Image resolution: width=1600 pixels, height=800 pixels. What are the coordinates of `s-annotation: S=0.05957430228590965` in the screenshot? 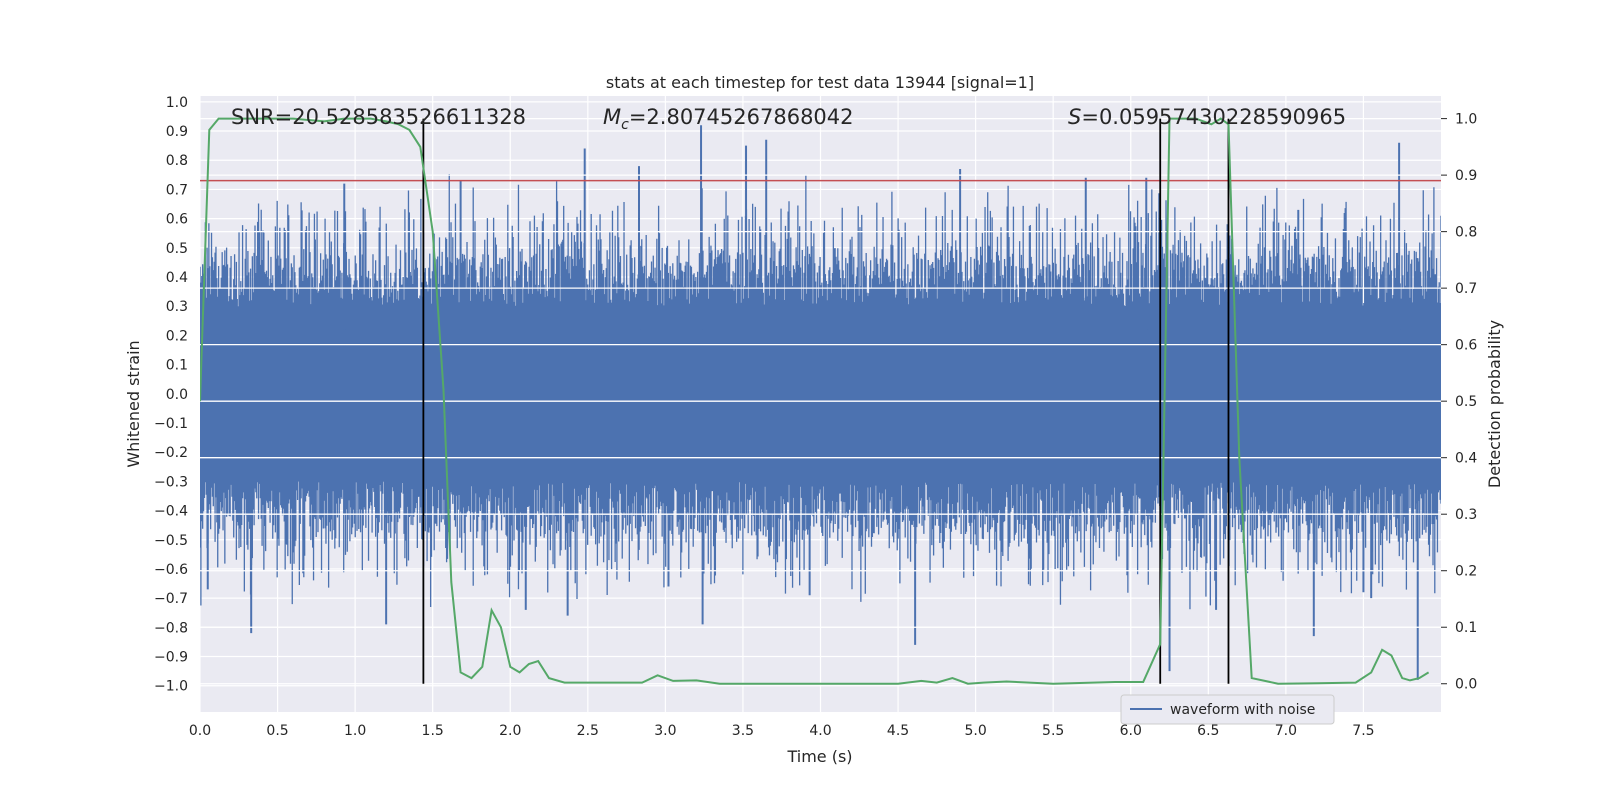 It's located at (1207, 117).